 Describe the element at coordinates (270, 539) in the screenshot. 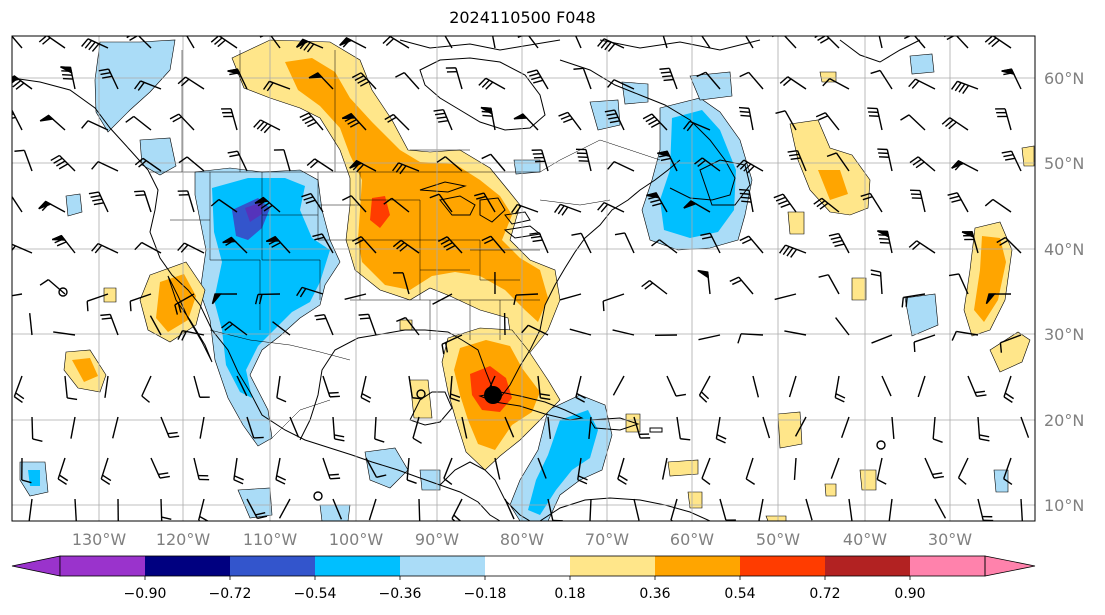

I see `lon-label: 110°W` at that location.